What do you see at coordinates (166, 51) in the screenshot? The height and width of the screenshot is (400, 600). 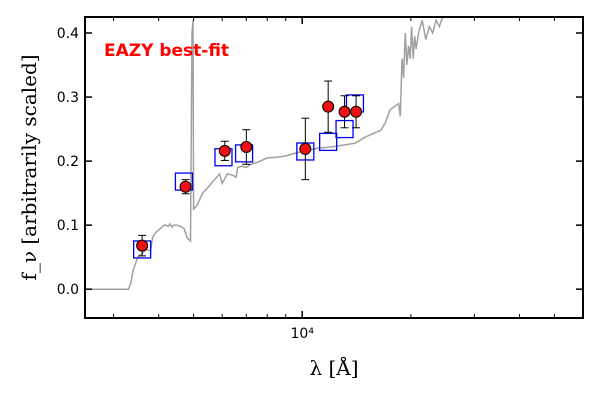 I see `annotation-text: EAZY best-fit` at bounding box center [166, 51].